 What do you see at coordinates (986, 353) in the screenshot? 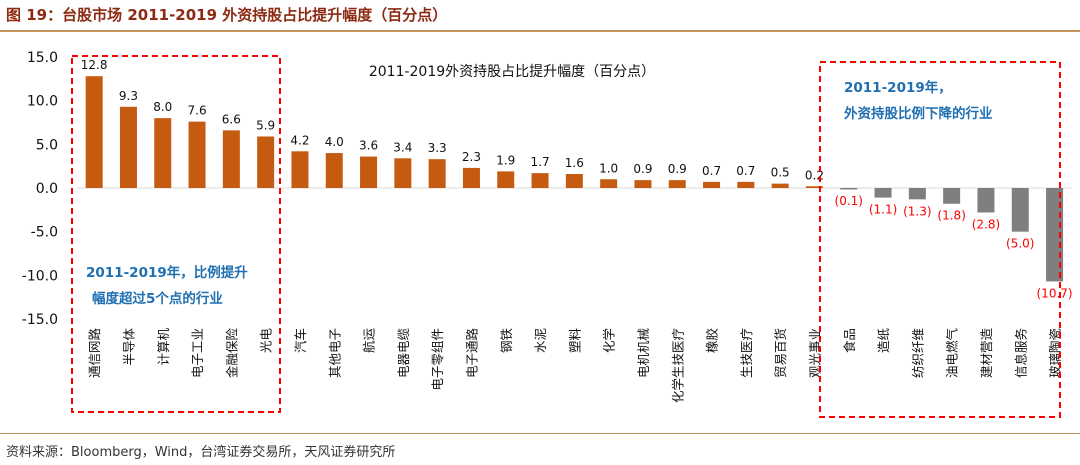
I see `category-label: 建材营造` at bounding box center [986, 353].